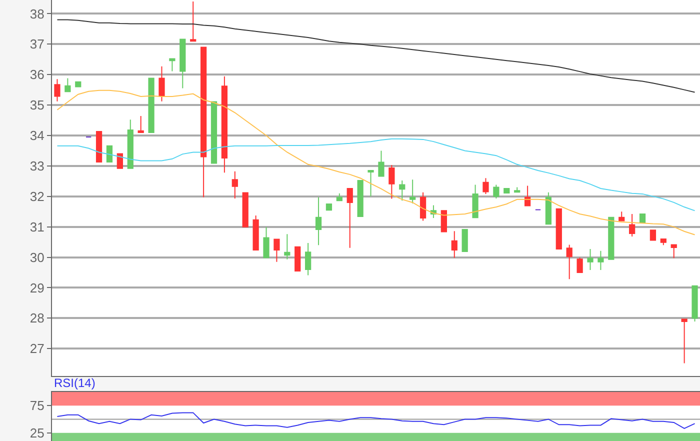  What do you see at coordinates (37, 318) in the screenshot?
I see `y-tick-label: 28` at bounding box center [37, 318].